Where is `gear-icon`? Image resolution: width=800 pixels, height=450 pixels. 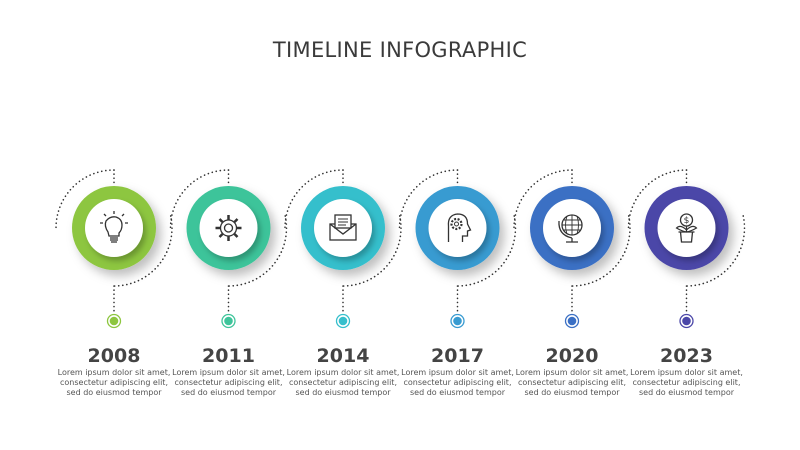
gear-icon is located at coordinates (228, 228).